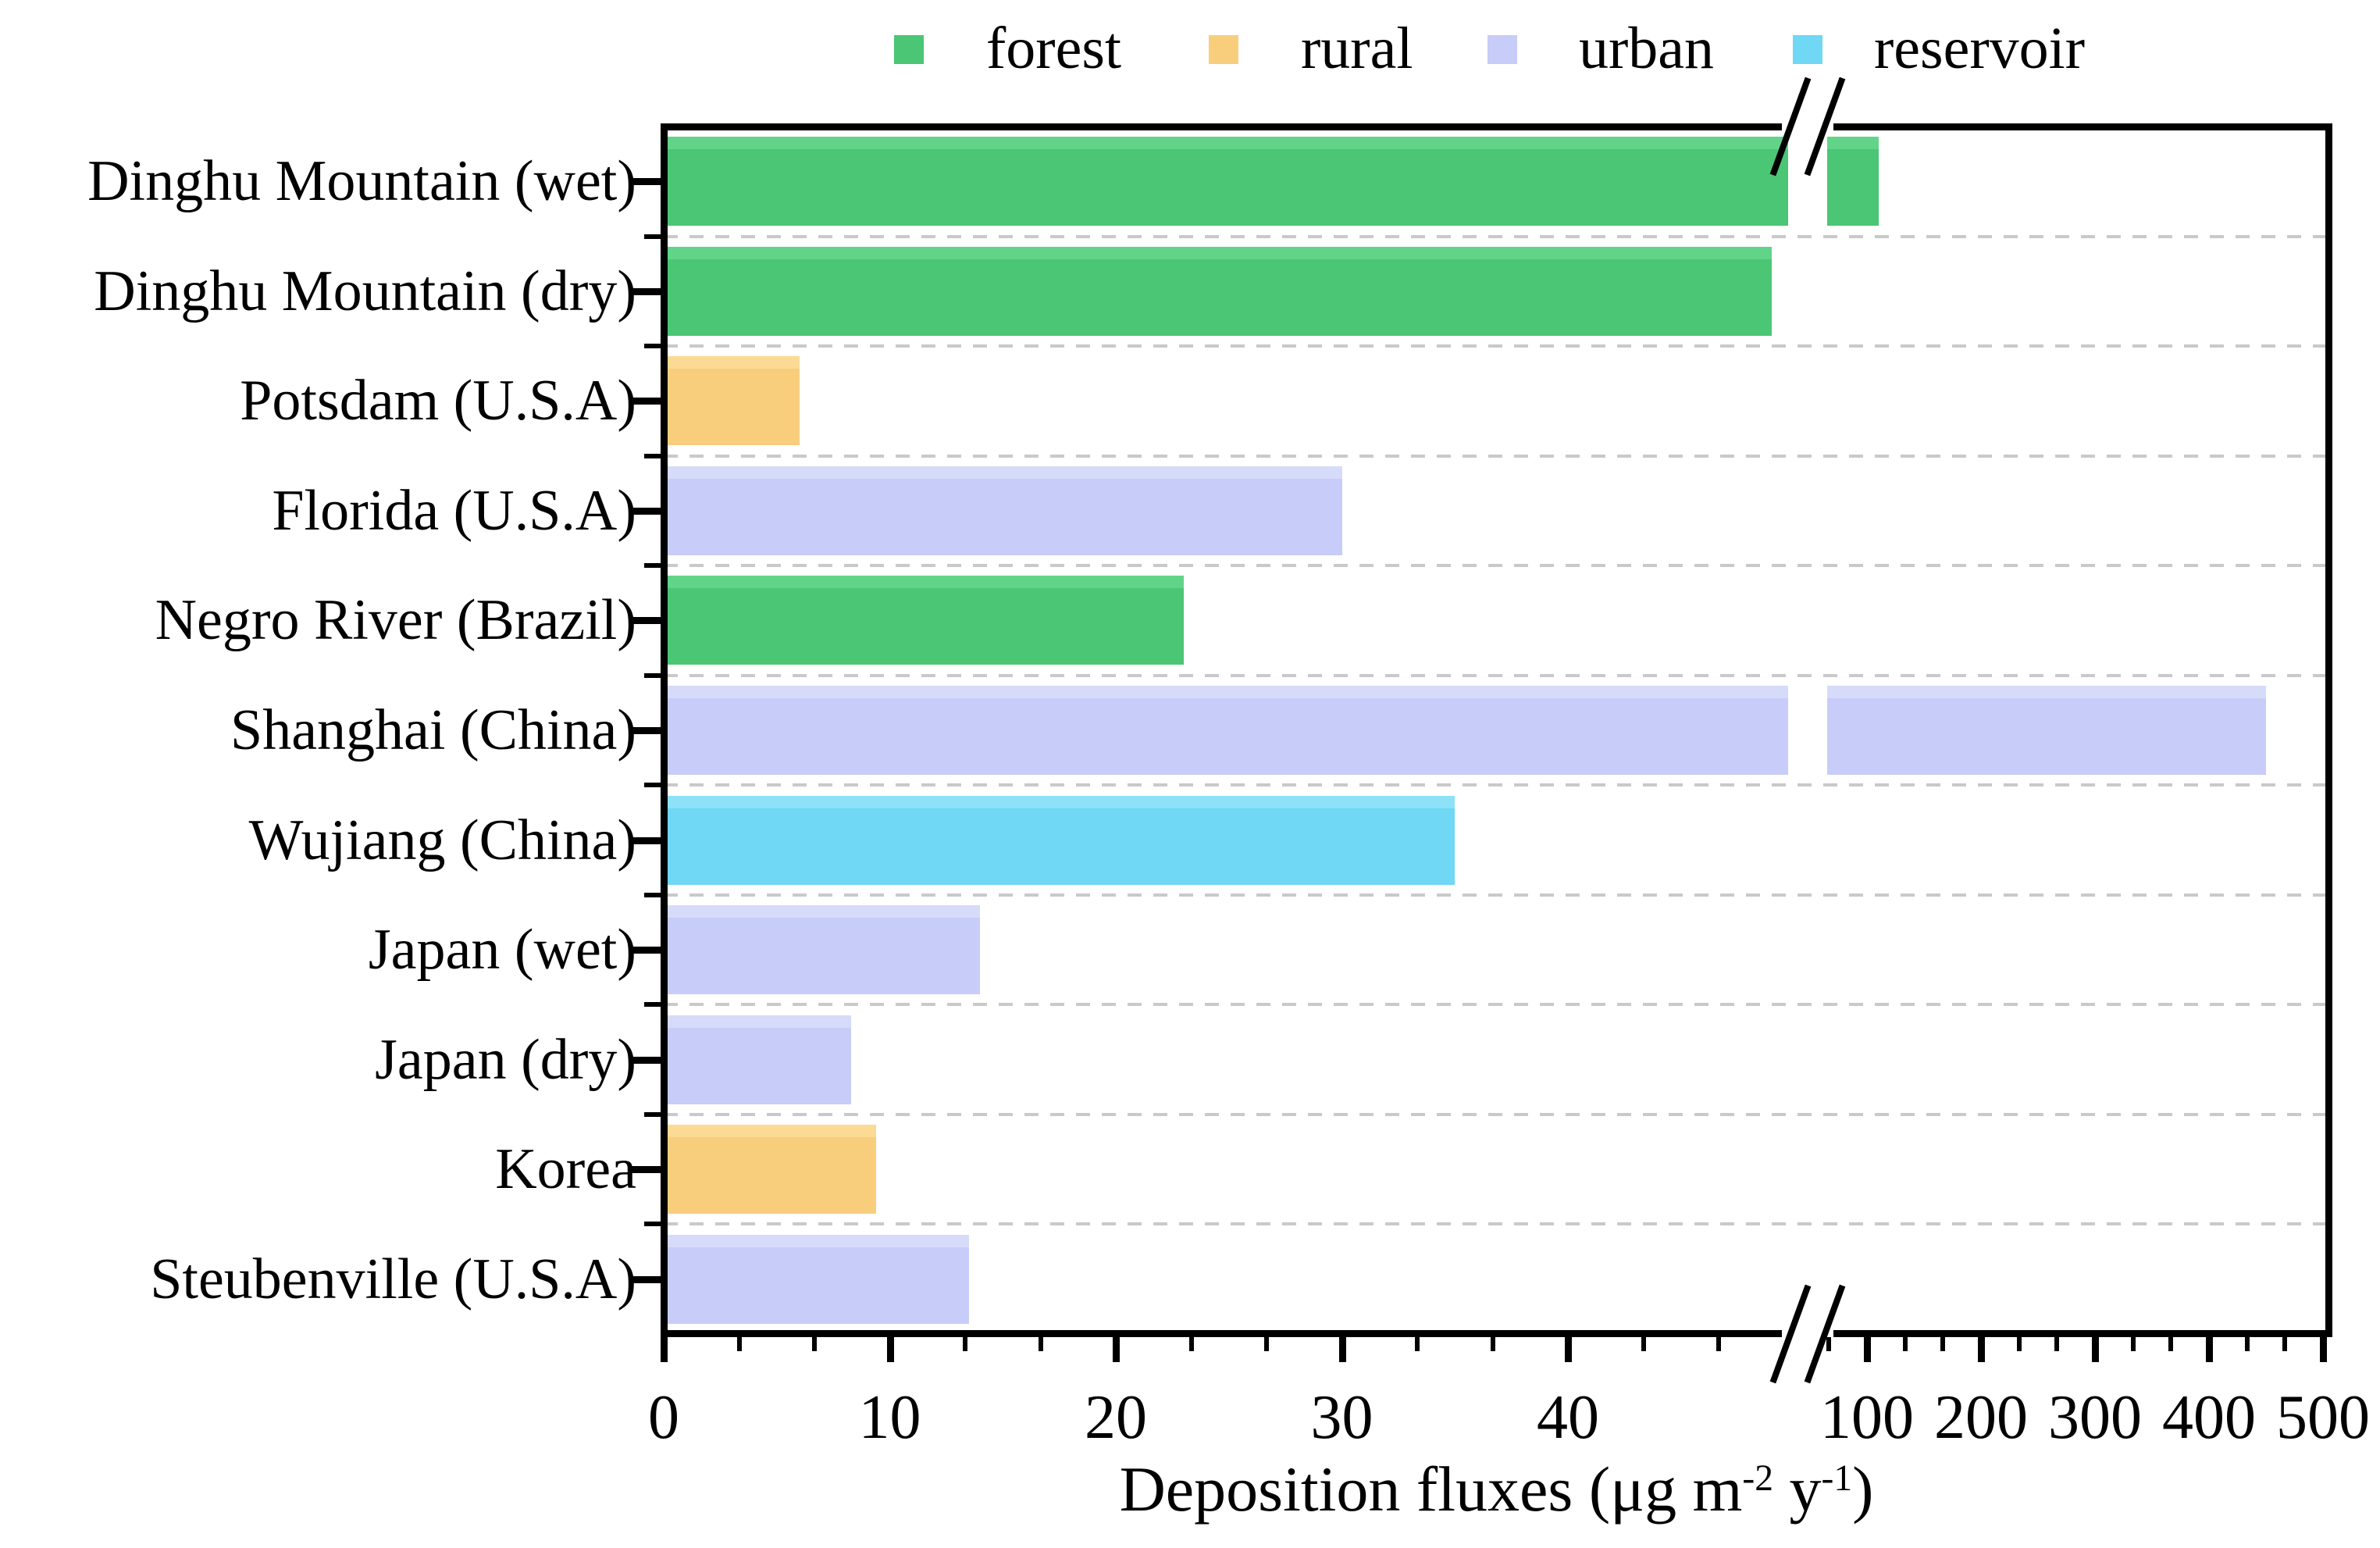  What do you see at coordinates (438, 401) in the screenshot?
I see `category-label: Potsdam (U.S.A)` at bounding box center [438, 401].